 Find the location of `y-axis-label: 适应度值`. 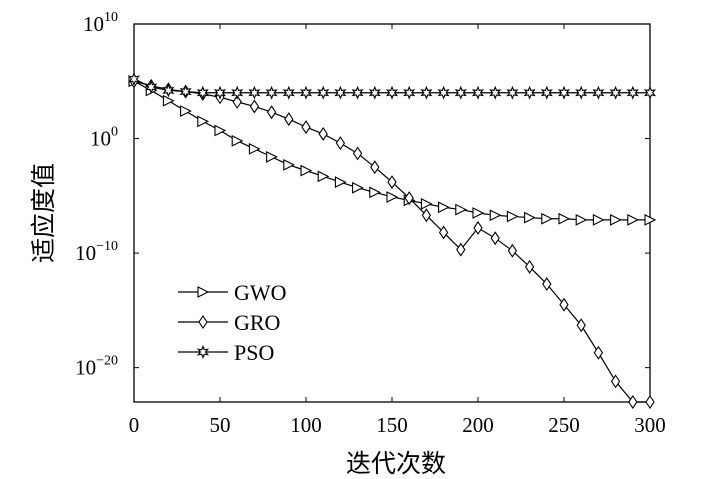

y-axis-label: 适应度值 is located at coordinates (43, 213).